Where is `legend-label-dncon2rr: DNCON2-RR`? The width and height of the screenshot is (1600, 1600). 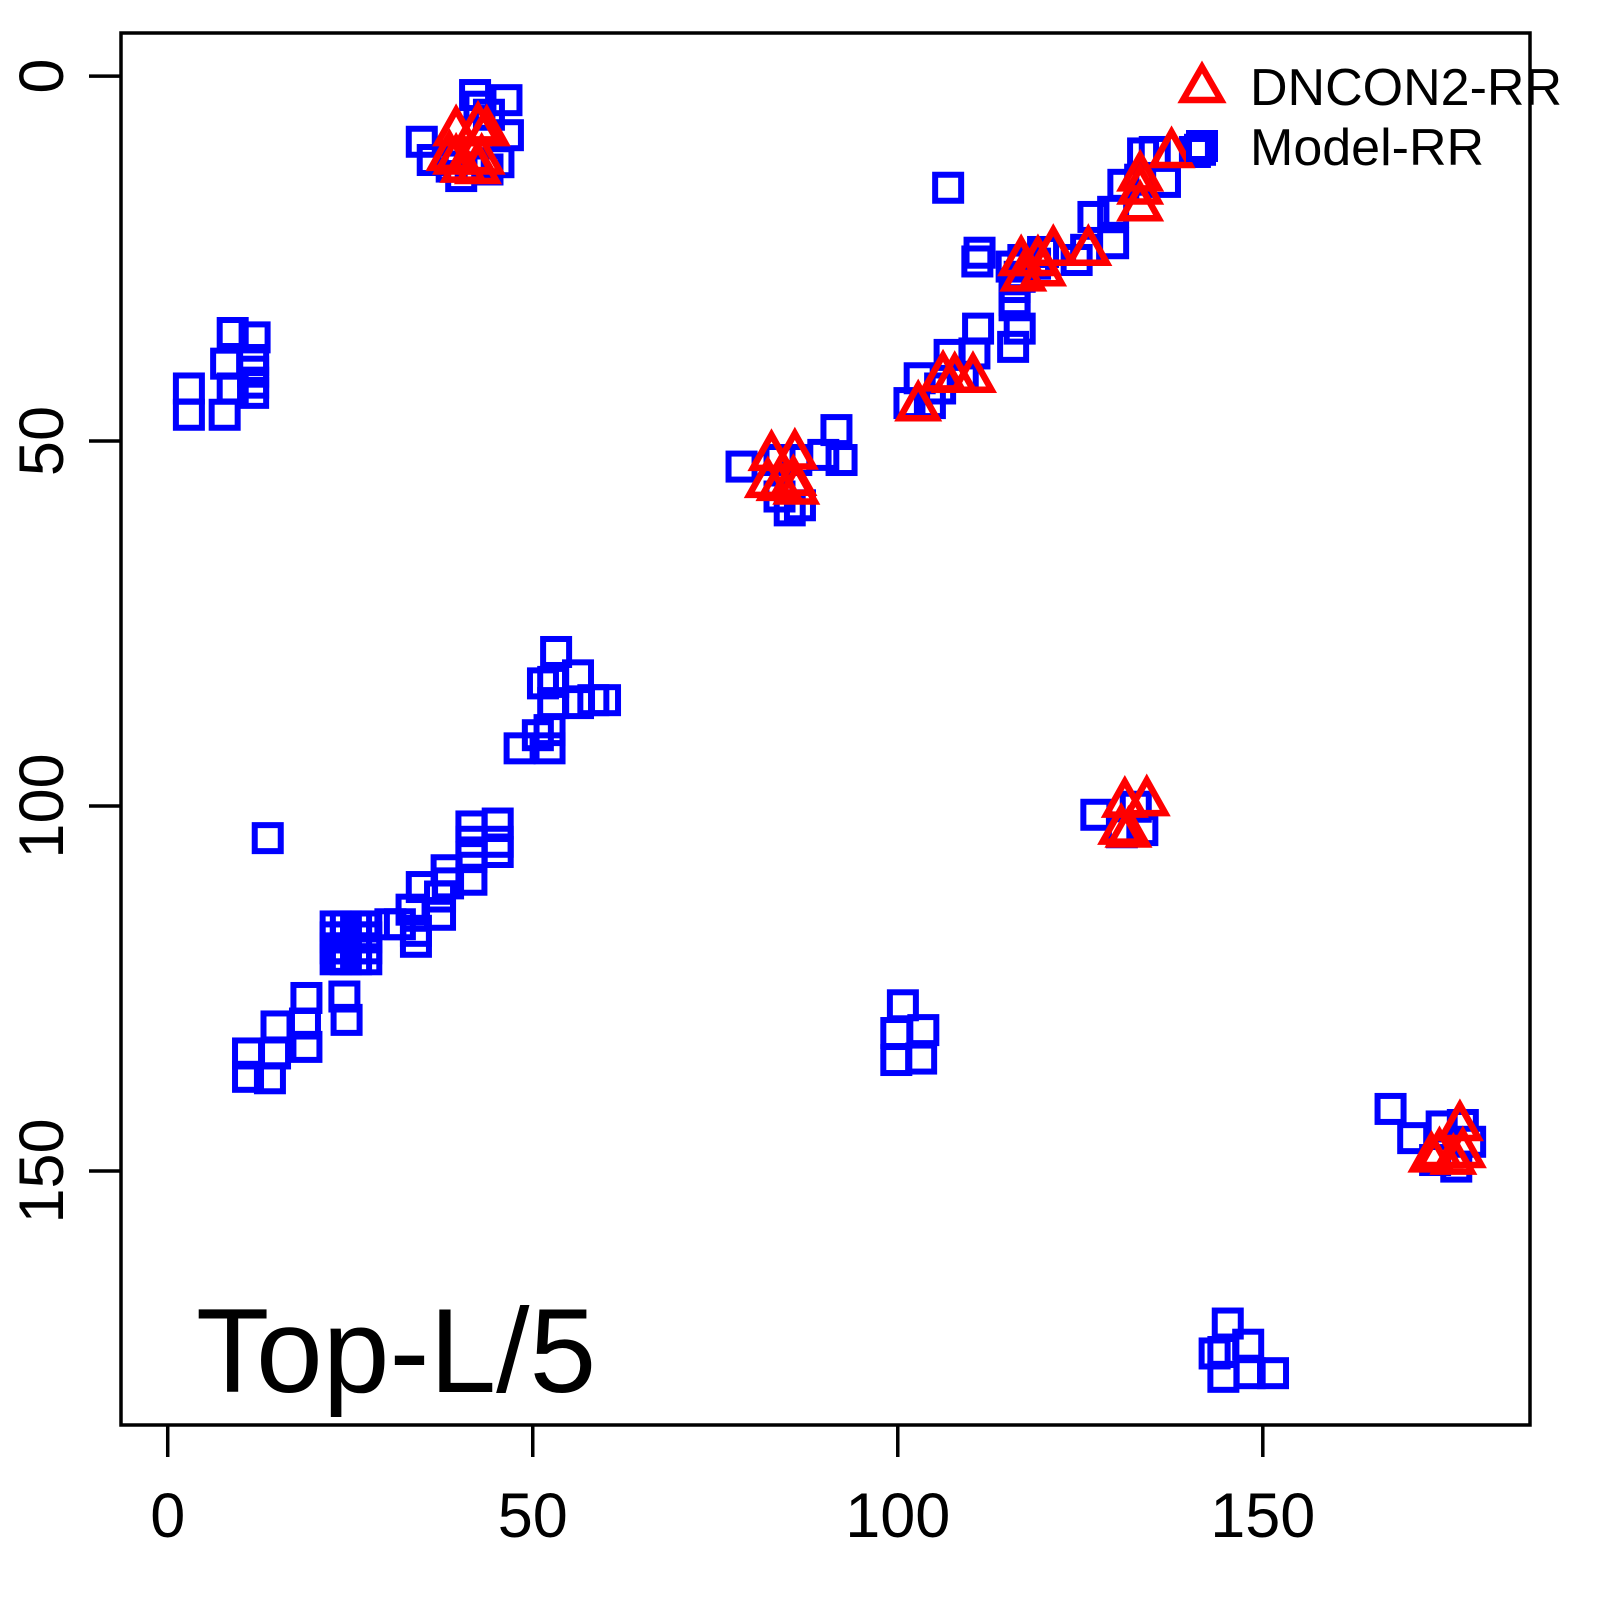 legend-label-dncon2rr: DNCON2-RR is located at coordinates (1406, 88).